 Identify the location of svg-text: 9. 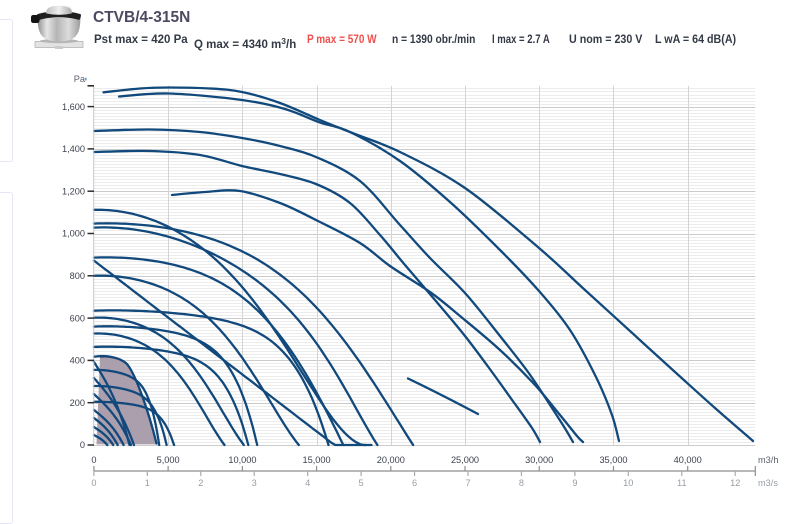
(574, 483).